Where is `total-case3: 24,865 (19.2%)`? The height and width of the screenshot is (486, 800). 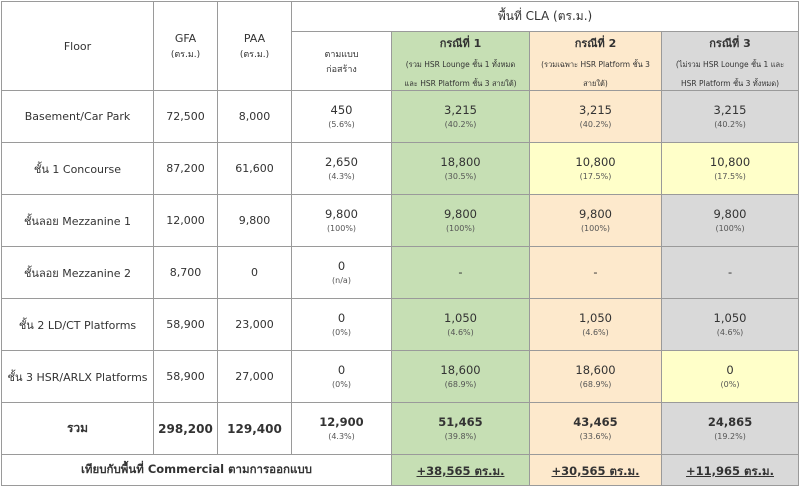 total-case3: 24,865 (19.2%) is located at coordinates (730, 428).